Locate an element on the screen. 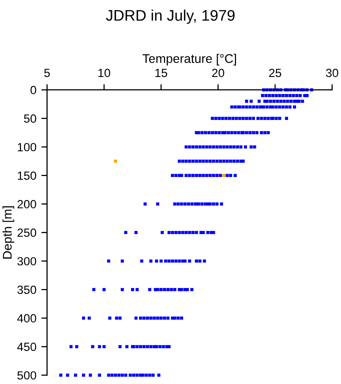  y-tick-label: 300 is located at coordinates (26, 261).